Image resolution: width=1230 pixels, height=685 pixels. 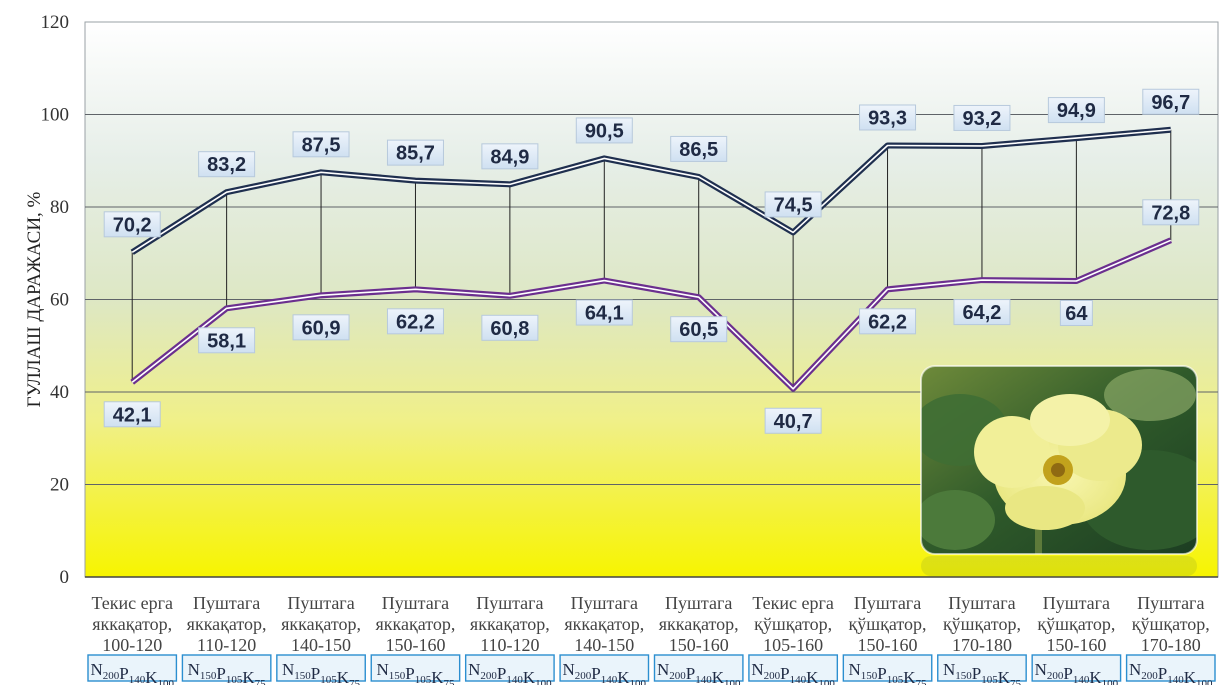 What do you see at coordinates (1059, 460) in the screenshot?
I see `cotton-flower-photo` at bounding box center [1059, 460].